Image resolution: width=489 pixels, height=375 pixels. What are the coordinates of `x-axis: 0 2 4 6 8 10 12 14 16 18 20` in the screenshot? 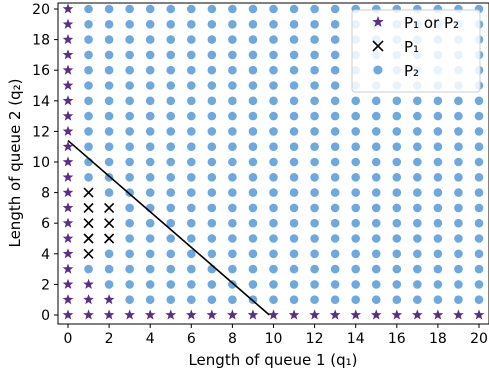 It's located at (276, 335).